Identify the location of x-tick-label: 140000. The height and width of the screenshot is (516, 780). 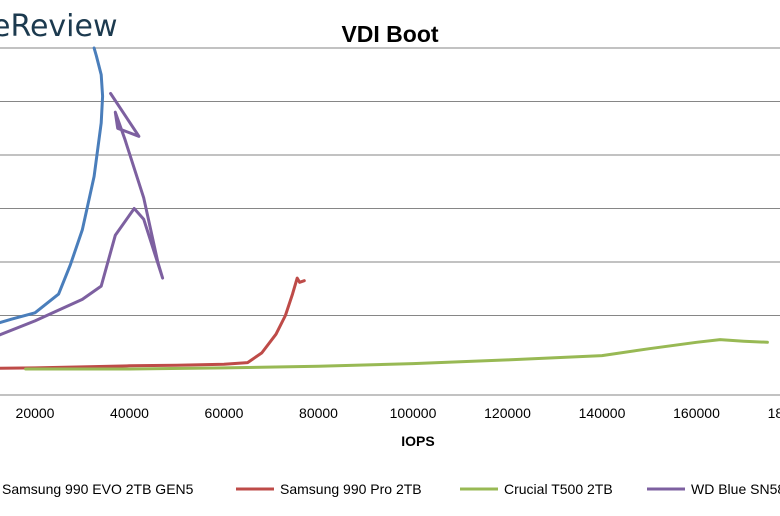
(602, 413).